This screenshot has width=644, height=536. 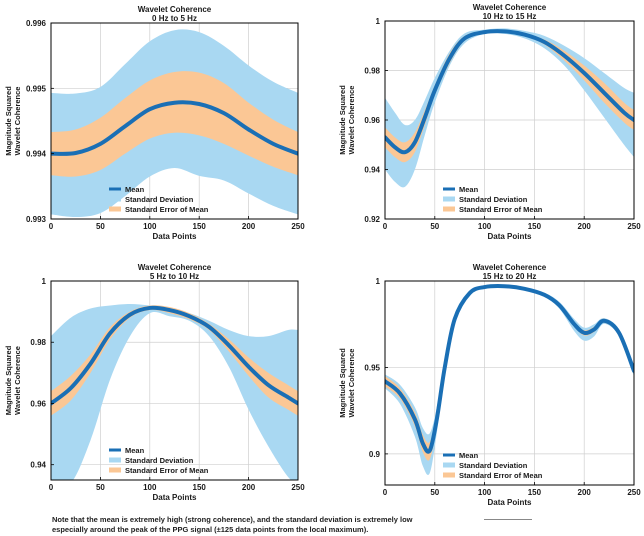 I want to click on chart-subtitle: 5 Hz to 10 Hz, so click(x=174, y=276).